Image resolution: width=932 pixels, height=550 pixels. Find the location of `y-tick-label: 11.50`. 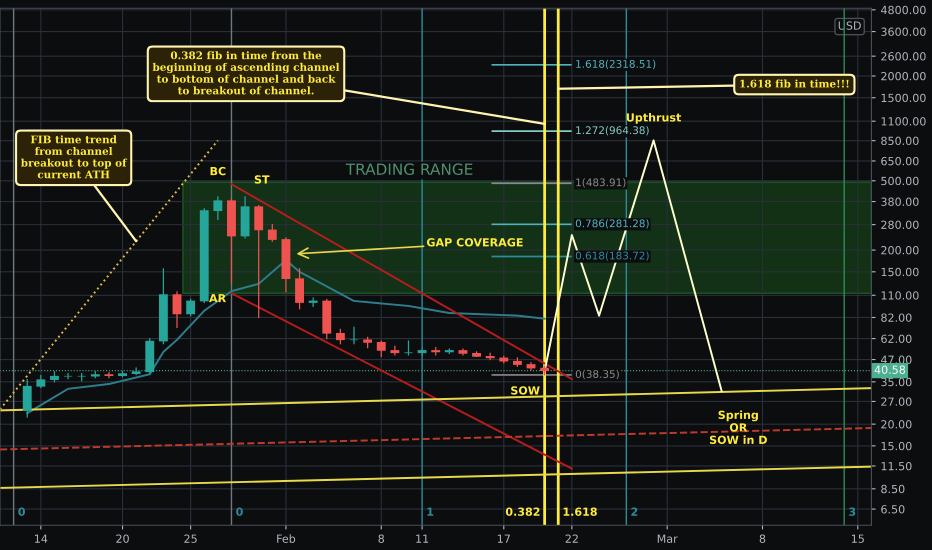

y-tick-label: 11.50 is located at coordinates (897, 466).